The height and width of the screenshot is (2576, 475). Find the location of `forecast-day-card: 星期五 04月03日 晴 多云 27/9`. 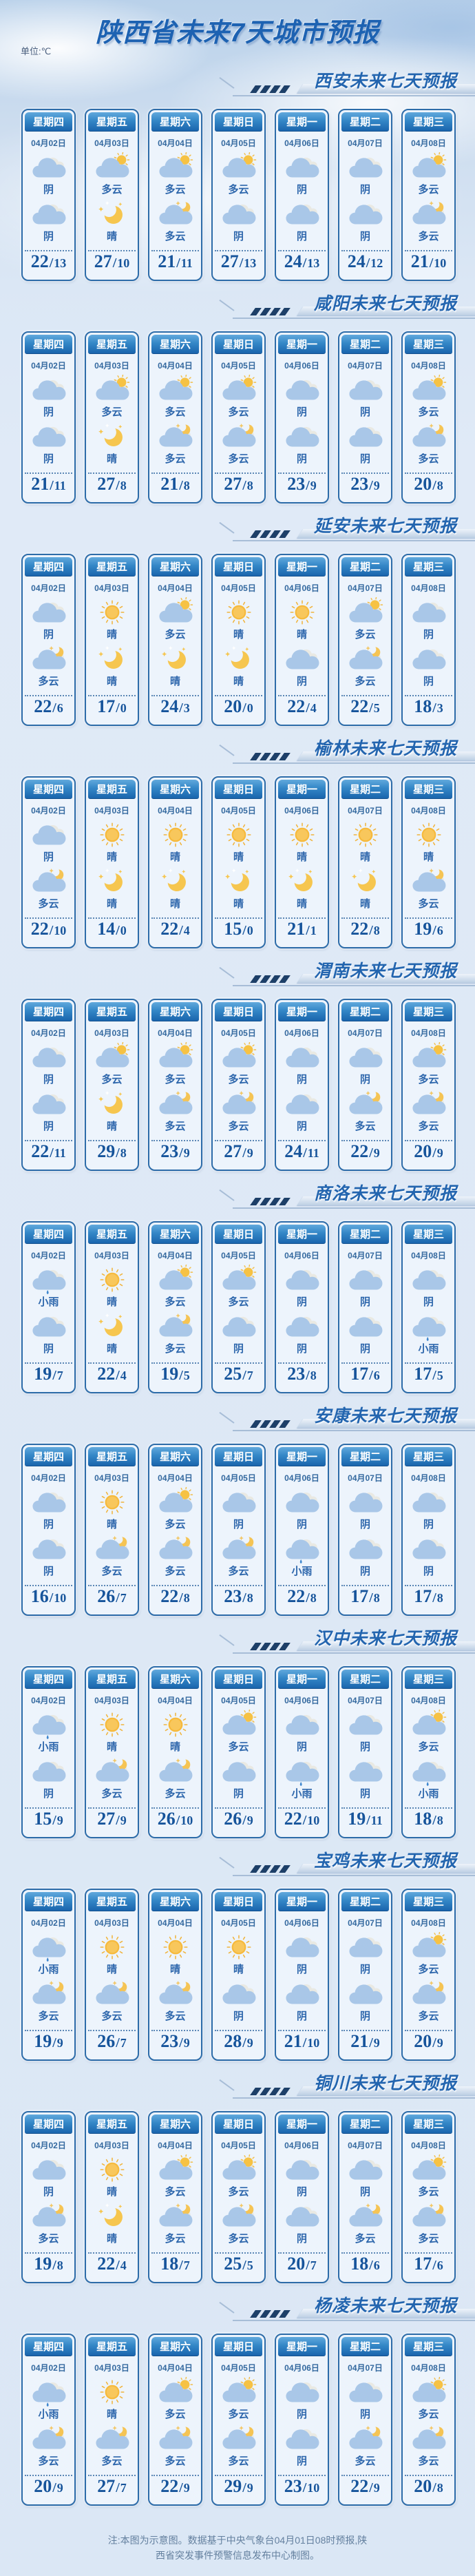

forecast-day-card: 星期五 04月03日 晴 多云 27/9 is located at coordinates (112, 1752).